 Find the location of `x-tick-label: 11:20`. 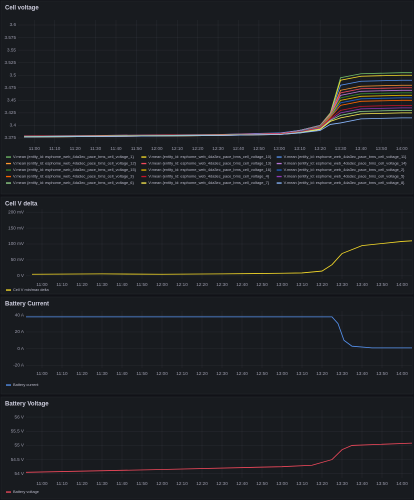

x-tick-label: 11:20 is located at coordinates (82, 483).